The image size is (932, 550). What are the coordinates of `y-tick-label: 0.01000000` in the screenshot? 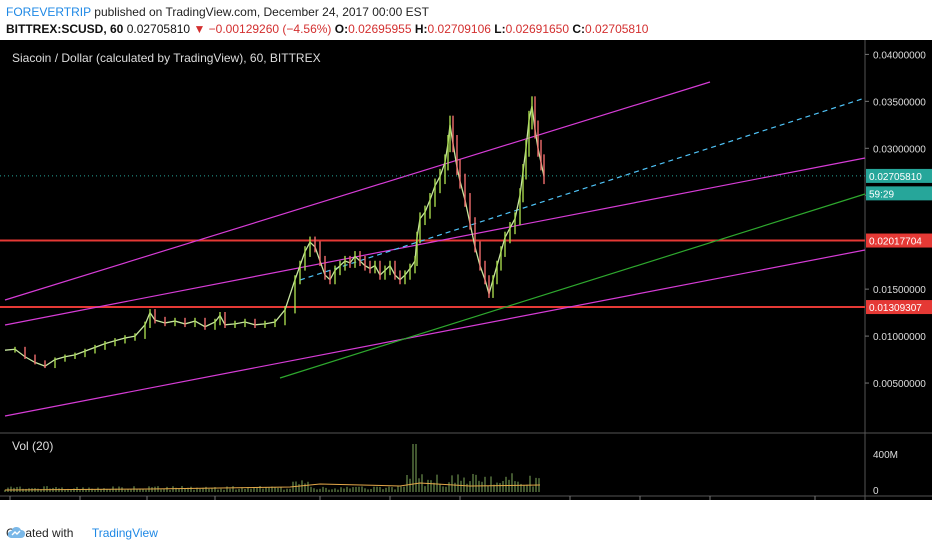 It's located at (899, 337).